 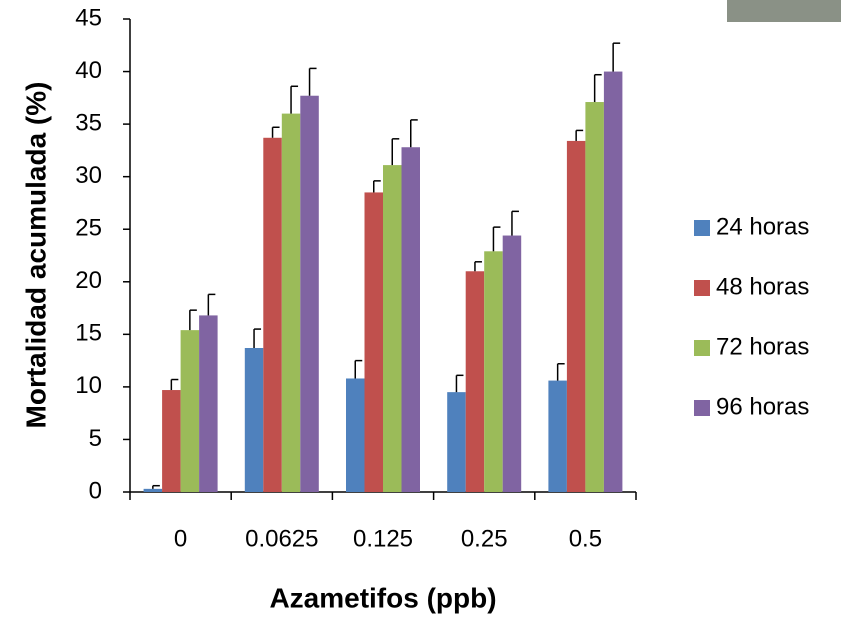 What do you see at coordinates (88, 228) in the screenshot?
I see `y-tick-label: 25` at bounding box center [88, 228].